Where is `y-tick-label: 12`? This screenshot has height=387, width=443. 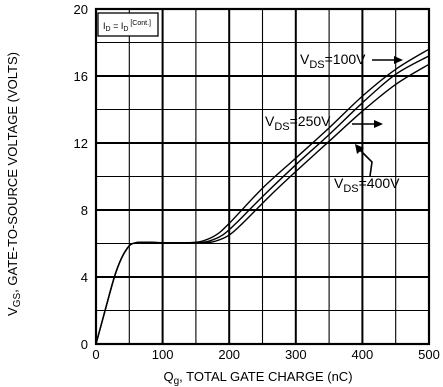
y-tick-label: 12 is located at coordinates (81, 143).